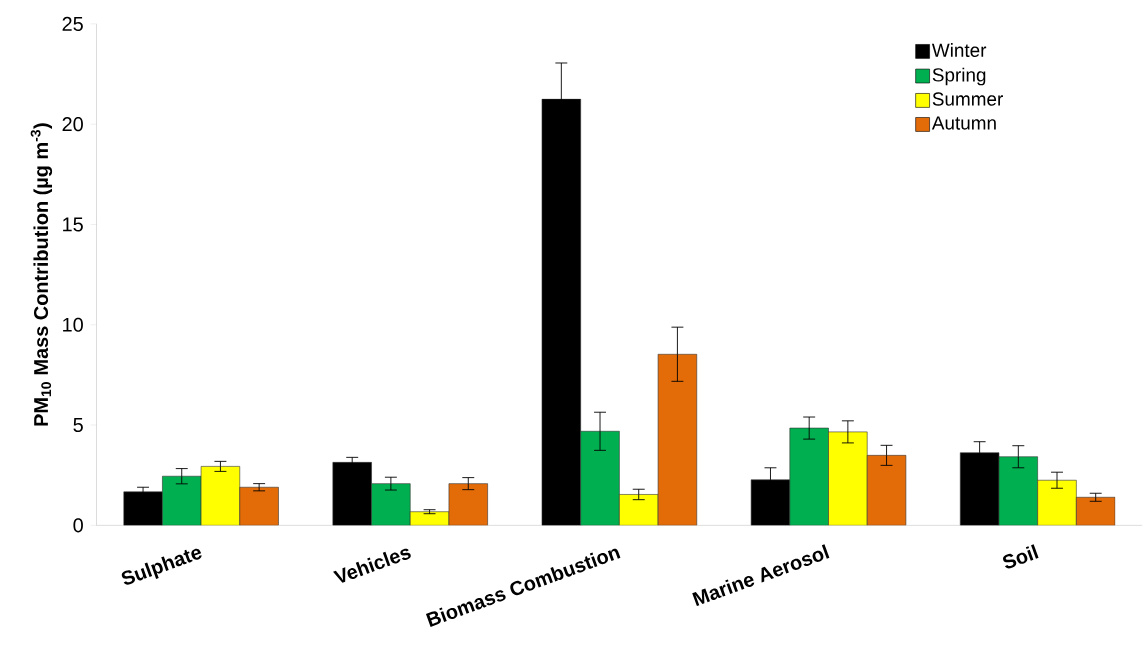 This screenshot has height=670, width=1148. Describe the element at coordinates (967, 99) in the screenshot. I see `legend-label: Summer` at that location.